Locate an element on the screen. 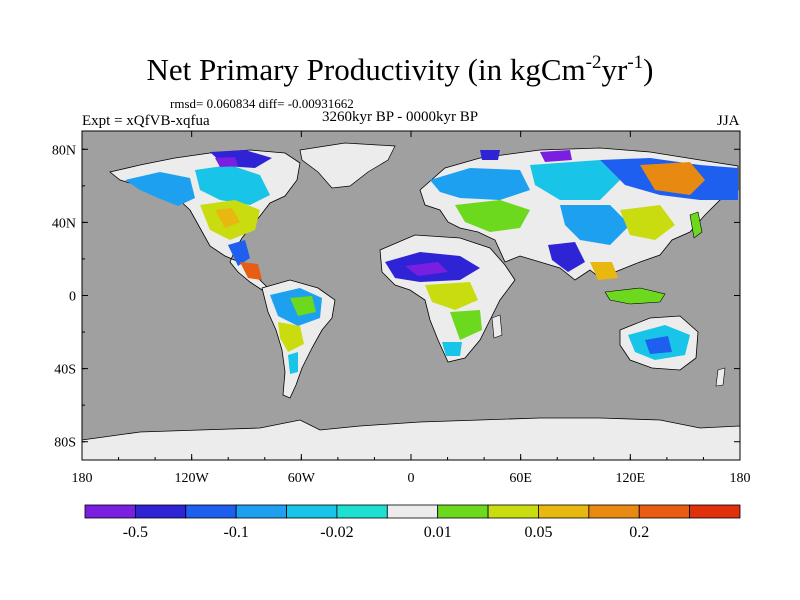 Image resolution: width=800 pixels, height=600 pixels. y-axis-label: 80S is located at coordinates (65, 443).